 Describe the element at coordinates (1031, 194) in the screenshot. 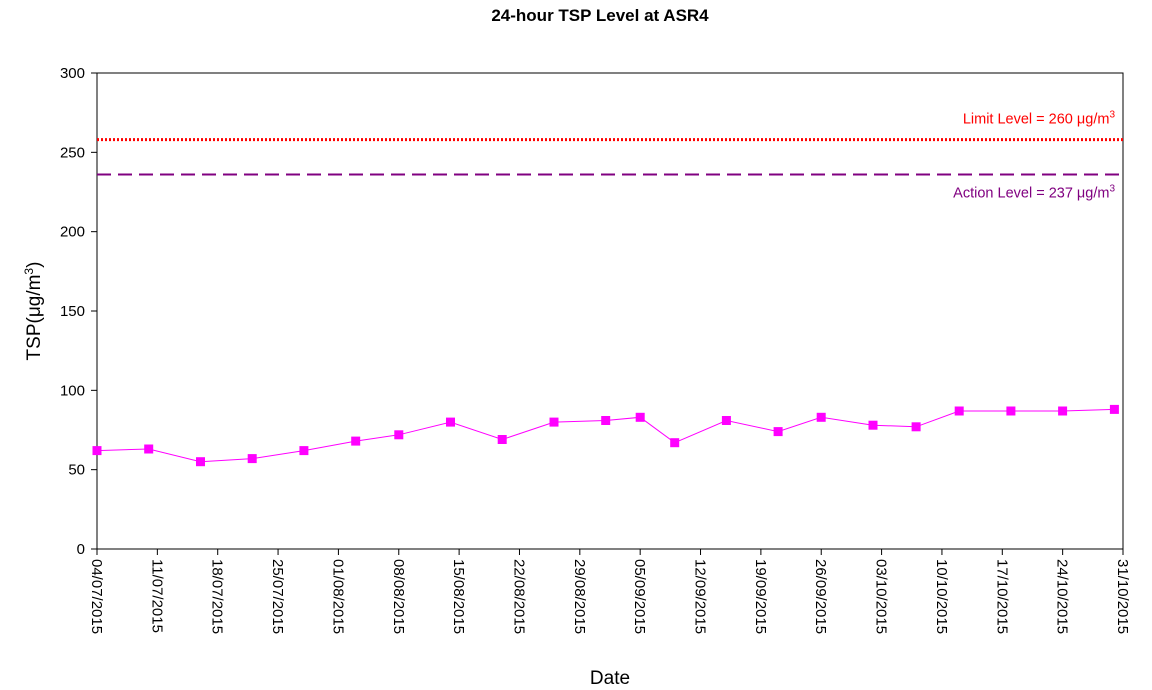

I see `reference-line-label-text: Action Level = 237 μg/m` at that location.